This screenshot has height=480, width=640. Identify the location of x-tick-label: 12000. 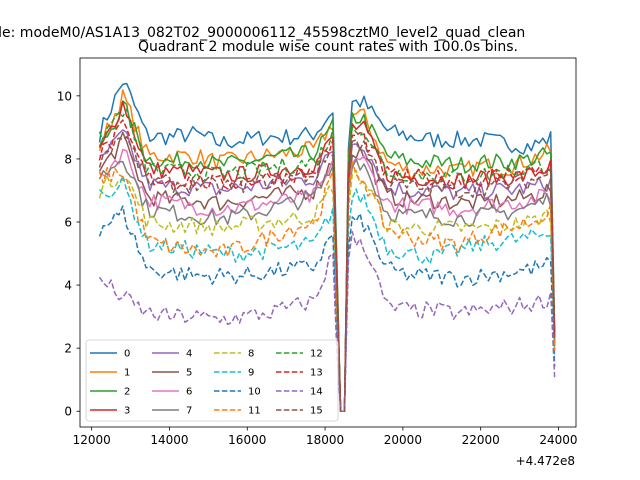
(92, 440).